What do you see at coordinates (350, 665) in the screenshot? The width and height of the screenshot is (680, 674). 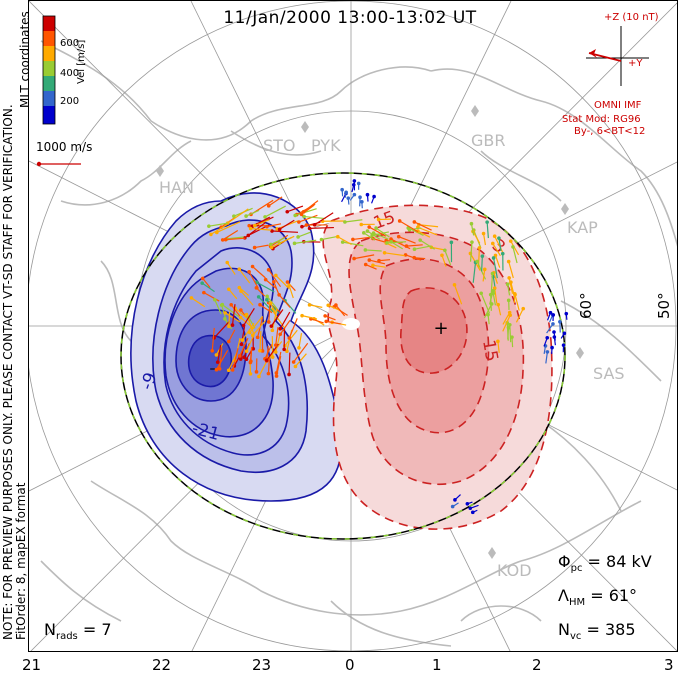 I see `mlt-0: 0` at bounding box center [350, 665].